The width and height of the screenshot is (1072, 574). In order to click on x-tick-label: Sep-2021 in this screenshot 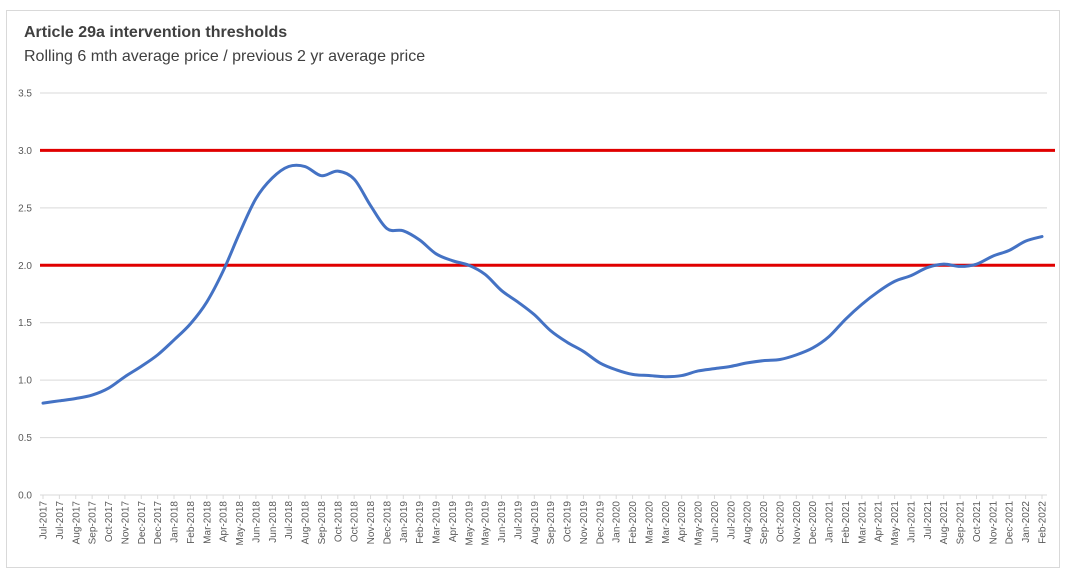, I will do `click(961, 523)`.